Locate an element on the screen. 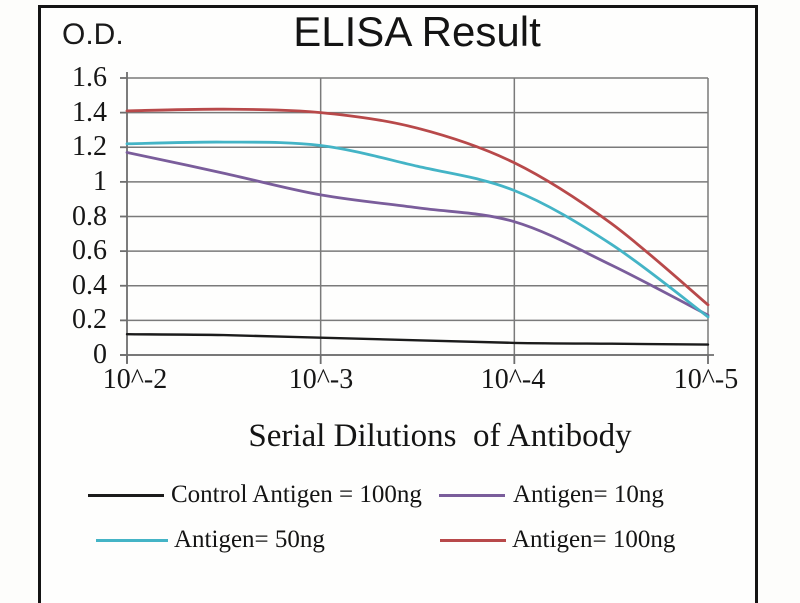 The width and height of the screenshot is (800, 603). y-tick-label: 1.4 is located at coordinates (89, 112).